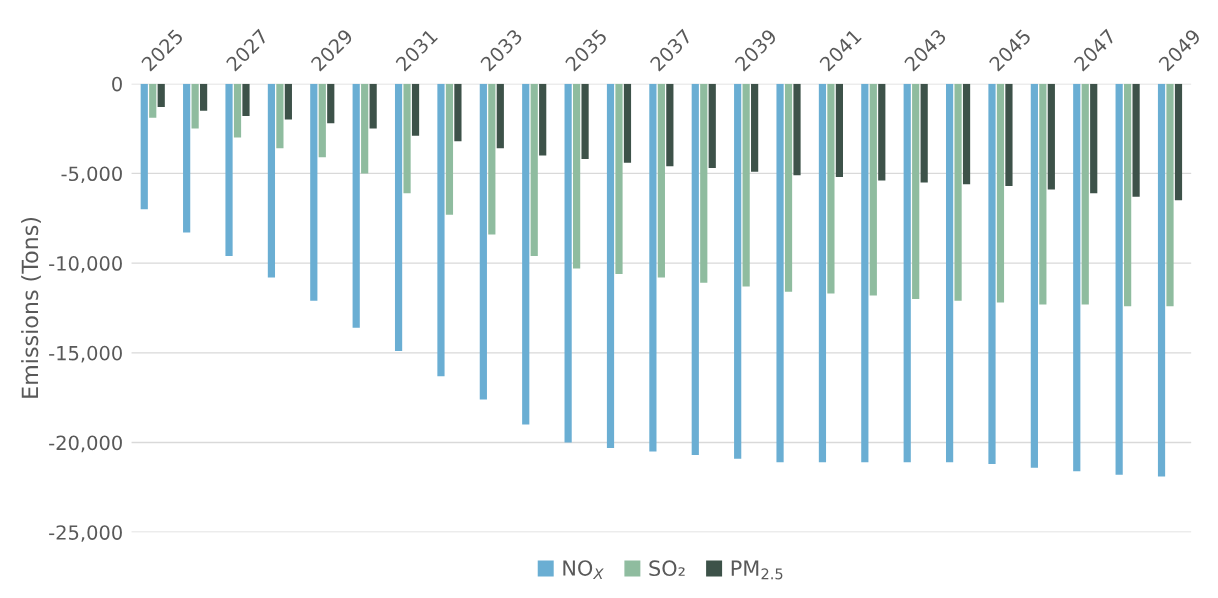 This screenshot has width=1218, height=598. I want to click on legend-label: NO$_{X}$, so click(583, 570).